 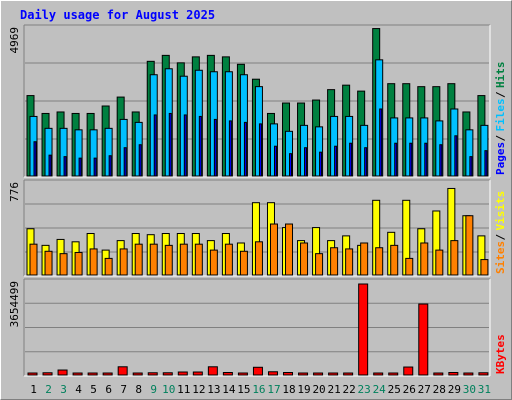 What do you see at coordinates (439, 389) in the screenshot?
I see `day-tick-label: 28` at bounding box center [439, 389].